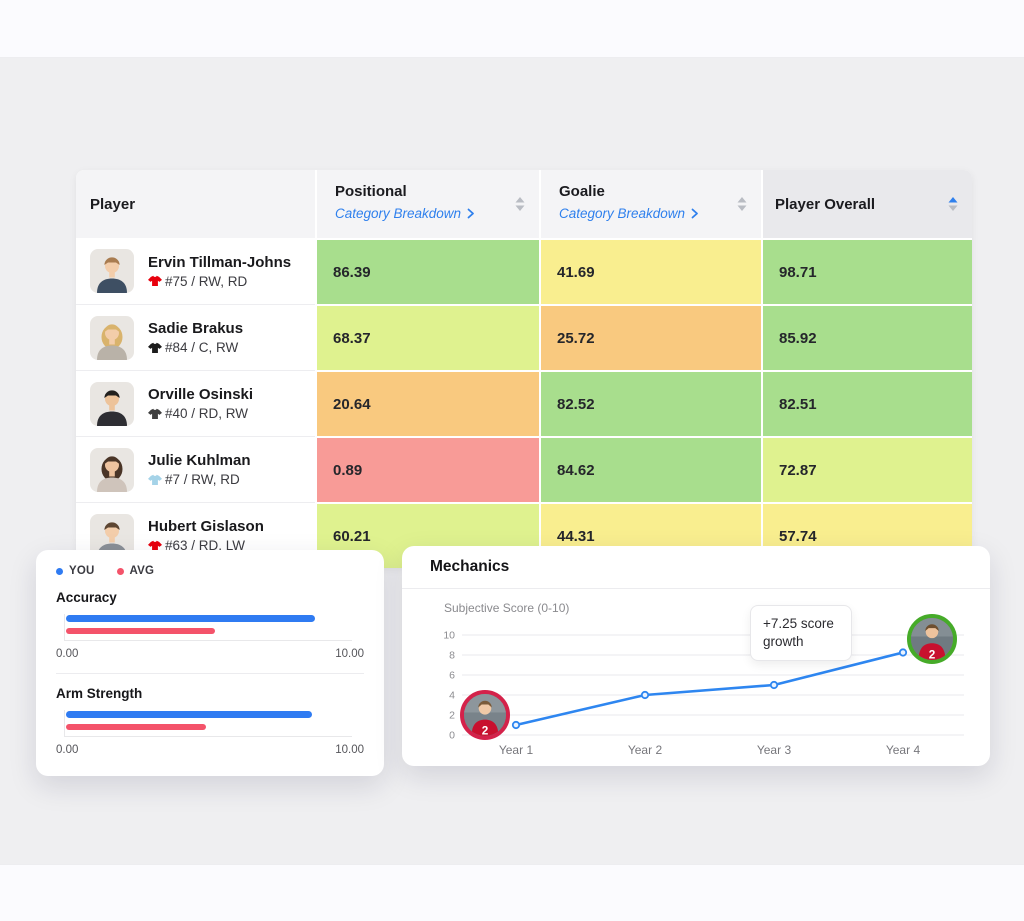  What do you see at coordinates (196, 328) in the screenshot?
I see `player-name: Sadie Brakus` at bounding box center [196, 328].